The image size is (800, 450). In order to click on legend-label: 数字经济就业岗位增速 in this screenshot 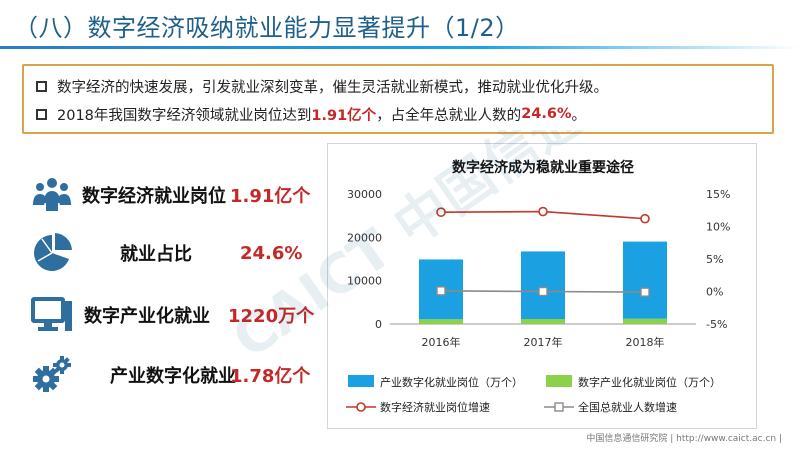, I will do `click(435, 407)`.